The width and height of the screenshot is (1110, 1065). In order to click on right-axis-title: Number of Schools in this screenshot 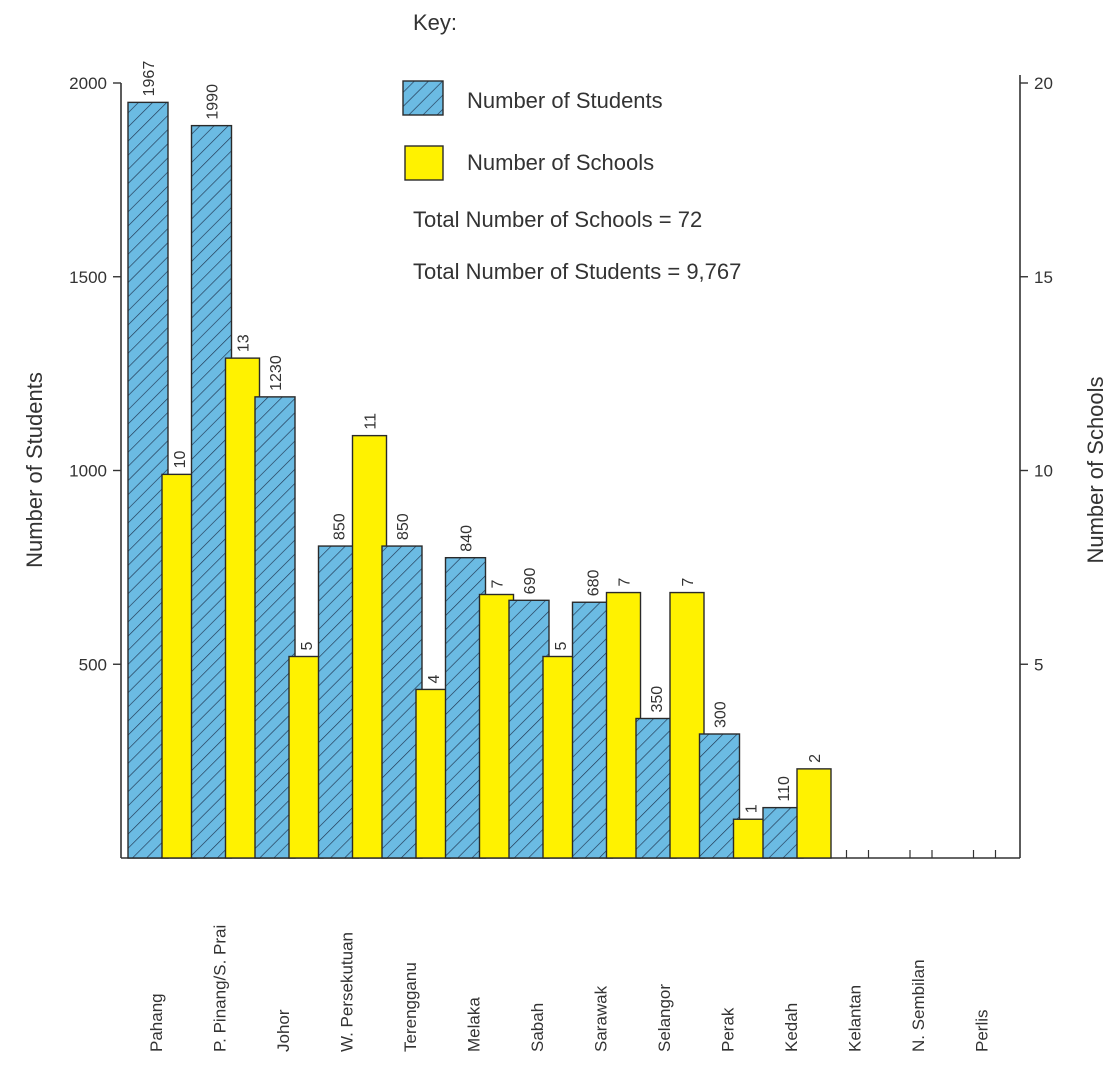, I will do `click(1095, 469)`.